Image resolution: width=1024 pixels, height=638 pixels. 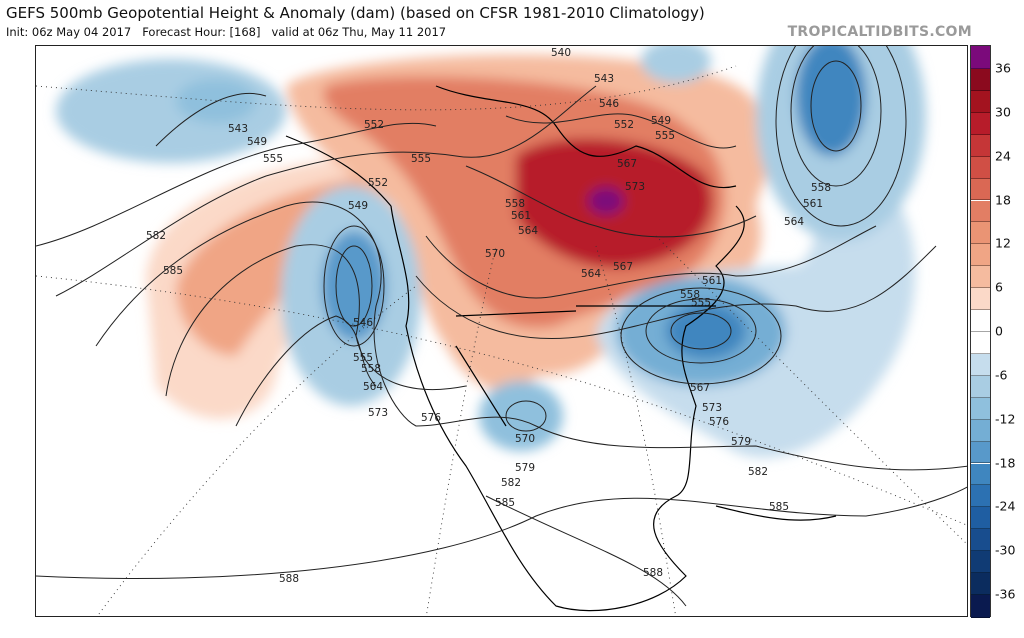 I want to click on negative-anomaly-greenland, so click(x=676, y=64).